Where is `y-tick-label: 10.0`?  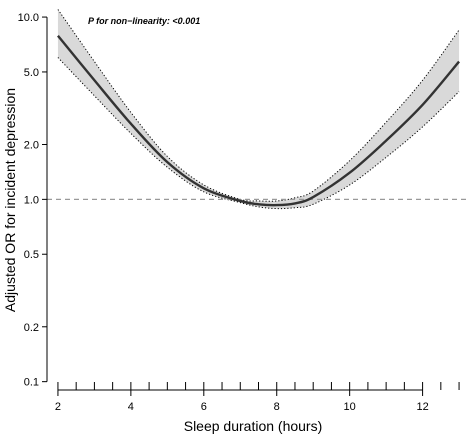 y-tick-label: 10.0 is located at coordinates (28, 18).